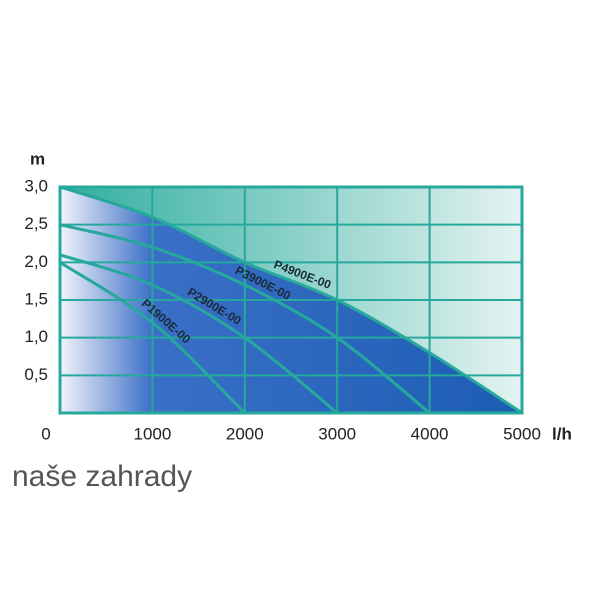 This screenshot has height=605, width=600. What do you see at coordinates (430, 433) in the screenshot?
I see `x-tick-label: 4000` at bounding box center [430, 433].